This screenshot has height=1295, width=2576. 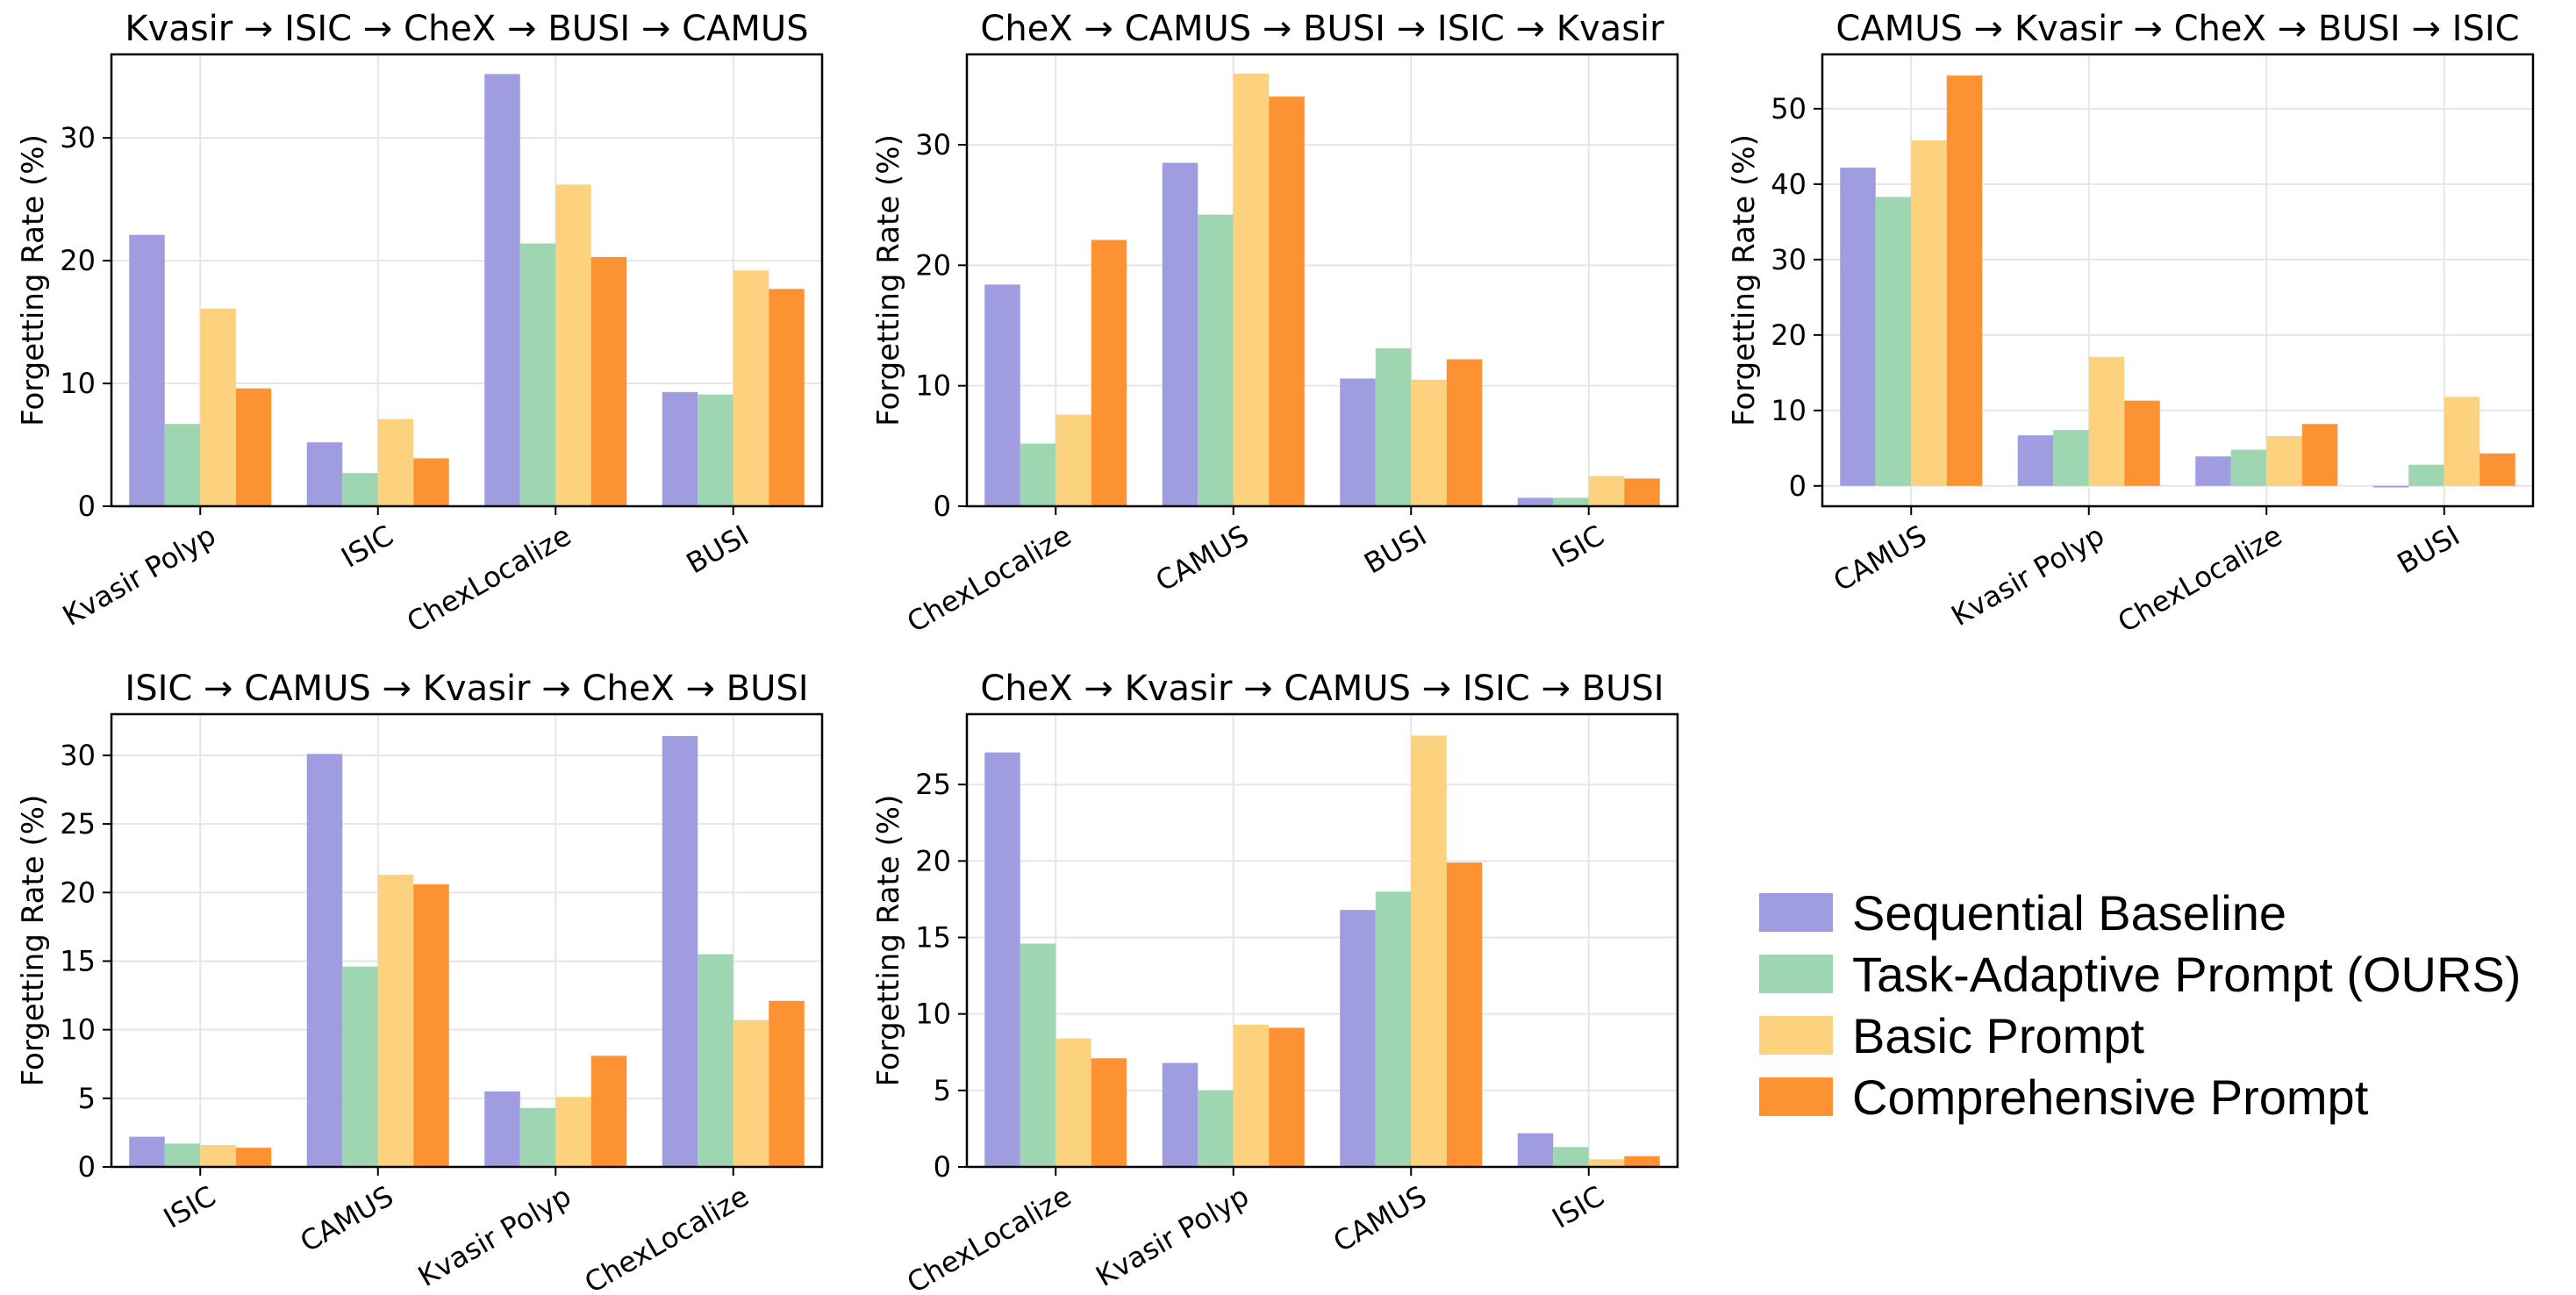 I want to click on legend-item-sequential-baseline: Sequential Baseline, so click(x=2140, y=913).